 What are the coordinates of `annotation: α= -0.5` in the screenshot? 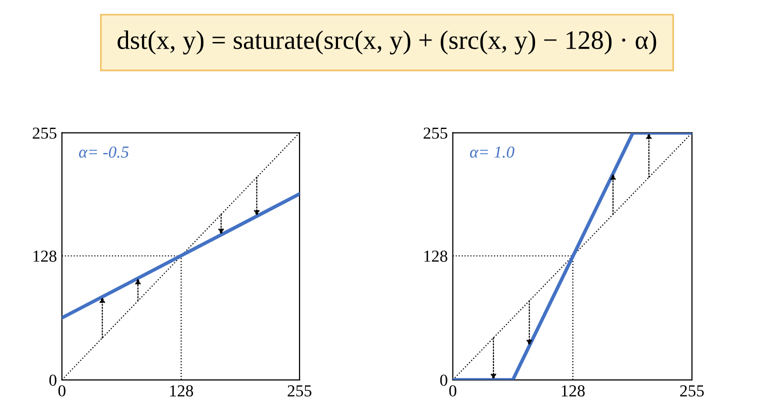 It's located at (104, 152).